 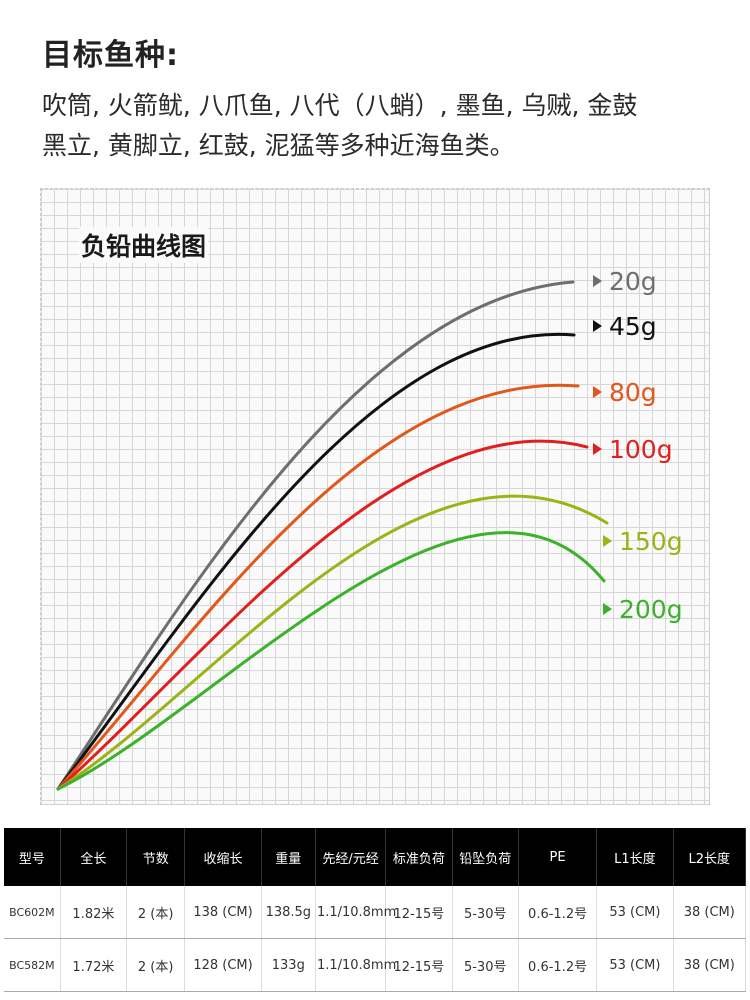 What do you see at coordinates (419, 857) in the screenshot?
I see `header-standard-load: 标准负荷` at bounding box center [419, 857].